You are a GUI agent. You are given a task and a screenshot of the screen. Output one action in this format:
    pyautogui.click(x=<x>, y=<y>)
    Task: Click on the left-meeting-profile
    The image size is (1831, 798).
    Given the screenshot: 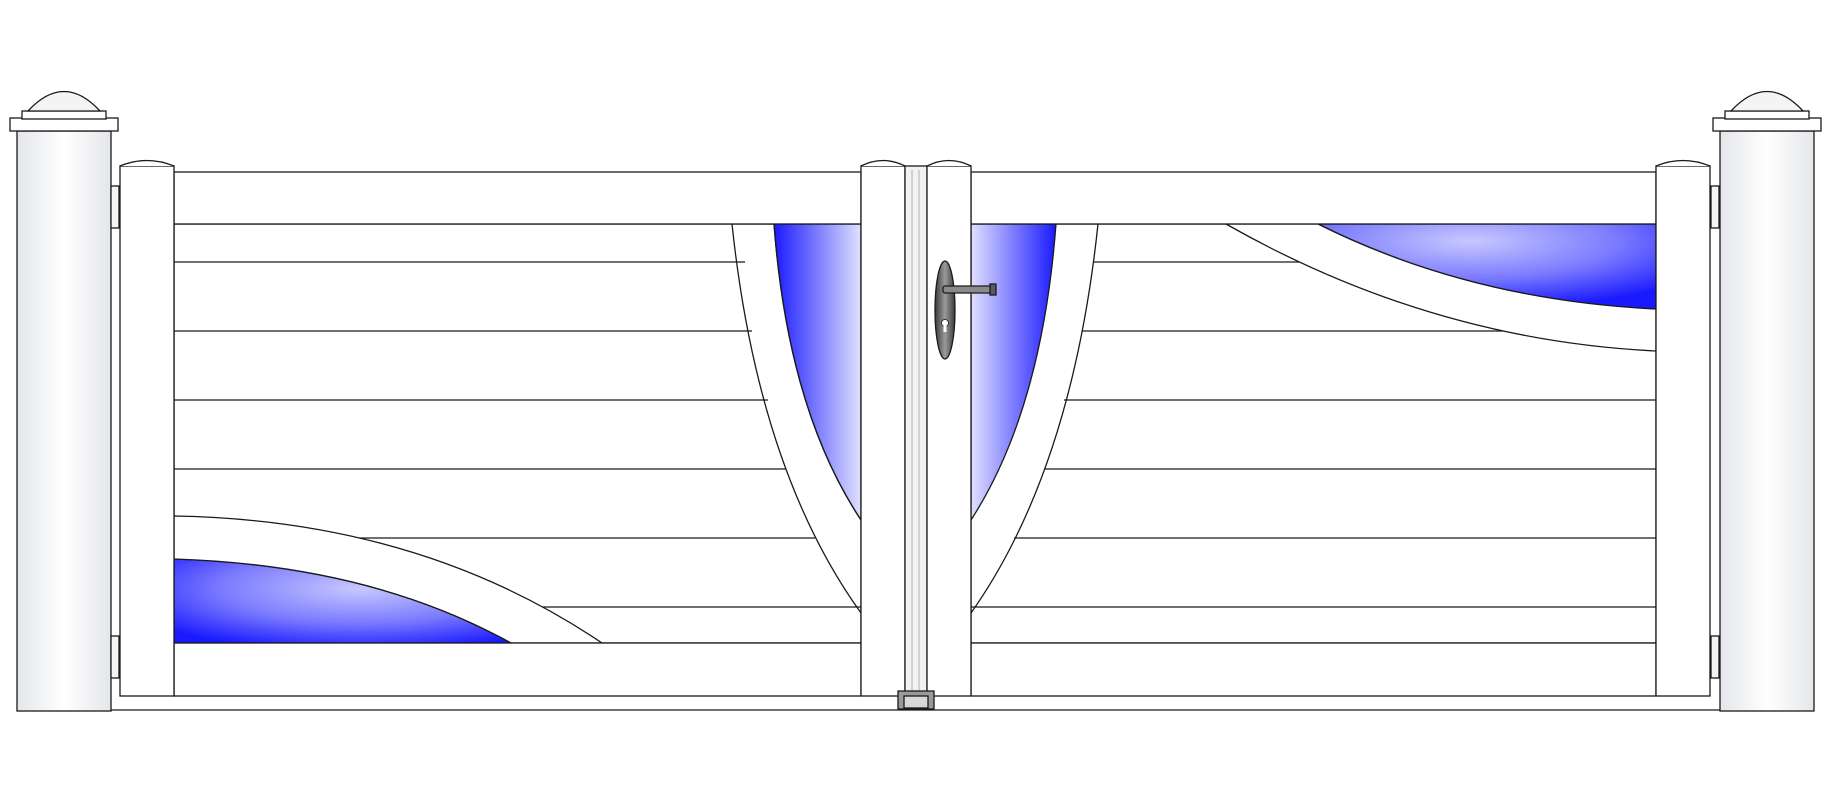 What is the action you would take?
    pyautogui.click(x=916, y=431)
    